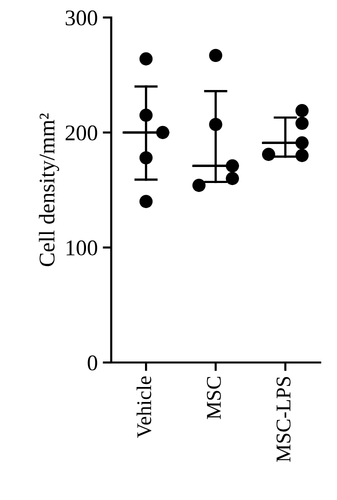 Image resolution: width=337 pixels, height=500 pixels. Describe the element at coordinates (93, 362) in the screenshot. I see `y-tick-label: 0` at that location.